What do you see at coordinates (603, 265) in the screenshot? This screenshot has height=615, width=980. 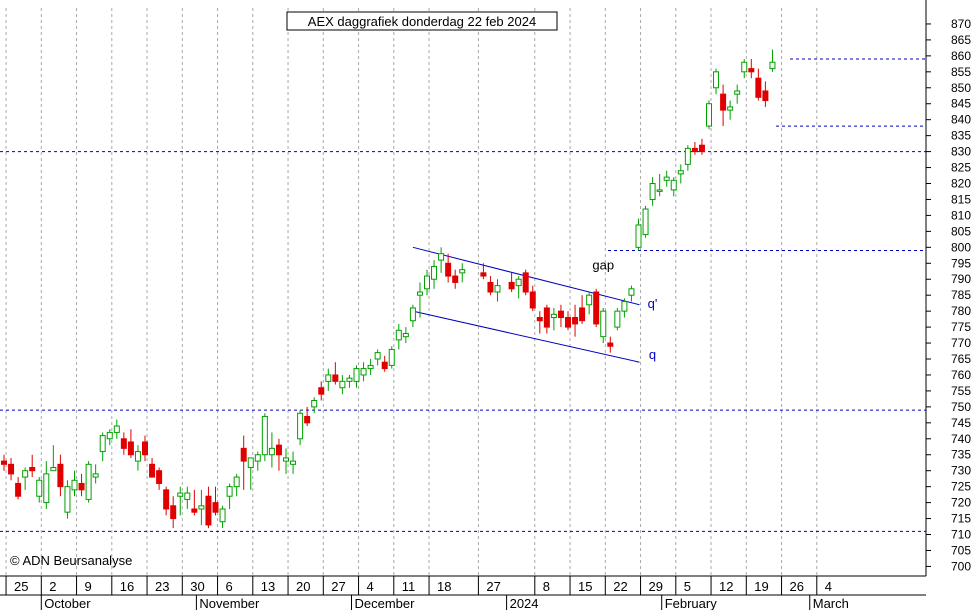 I see `annotation-label: gap` at bounding box center [603, 265].